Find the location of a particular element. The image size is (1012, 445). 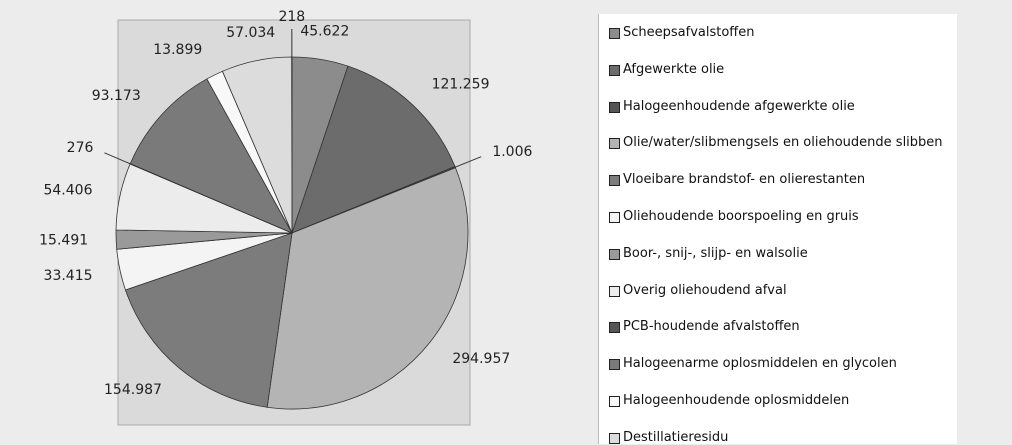

legend-label: PCB-houdende afvalstoffen is located at coordinates (711, 326).